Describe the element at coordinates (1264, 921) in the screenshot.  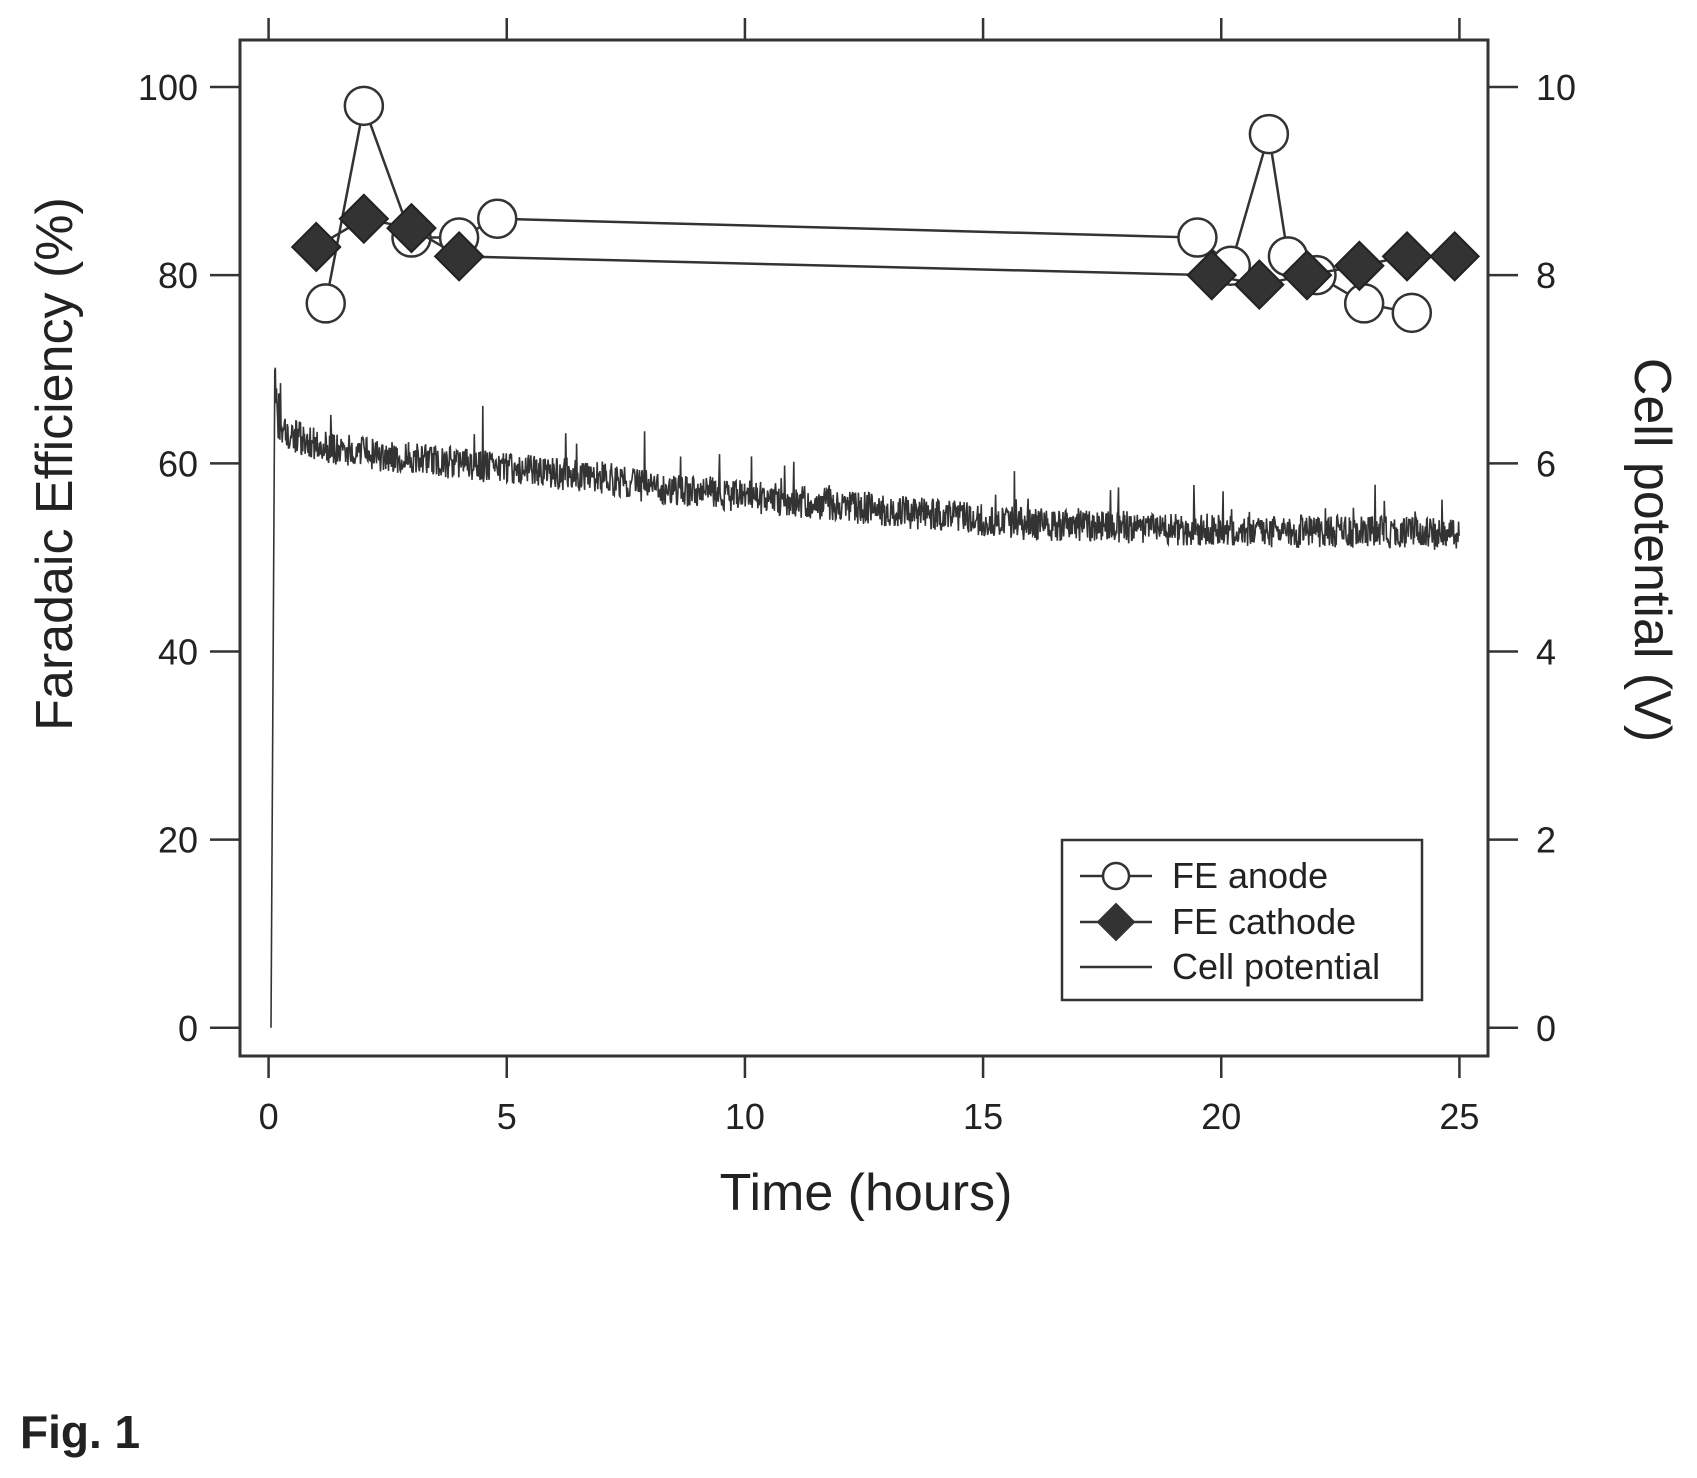
I see `legend-label-cathode: FE cathode` at that location.